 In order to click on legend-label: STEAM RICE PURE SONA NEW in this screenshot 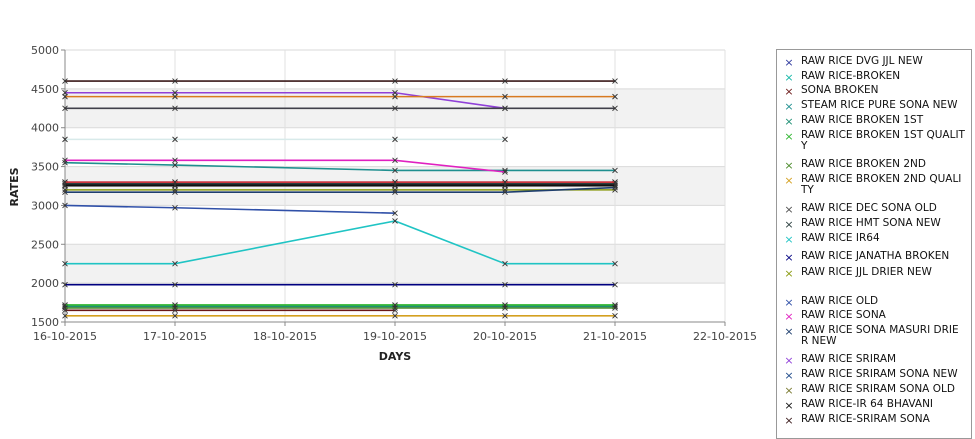, I will do `click(879, 105)`.